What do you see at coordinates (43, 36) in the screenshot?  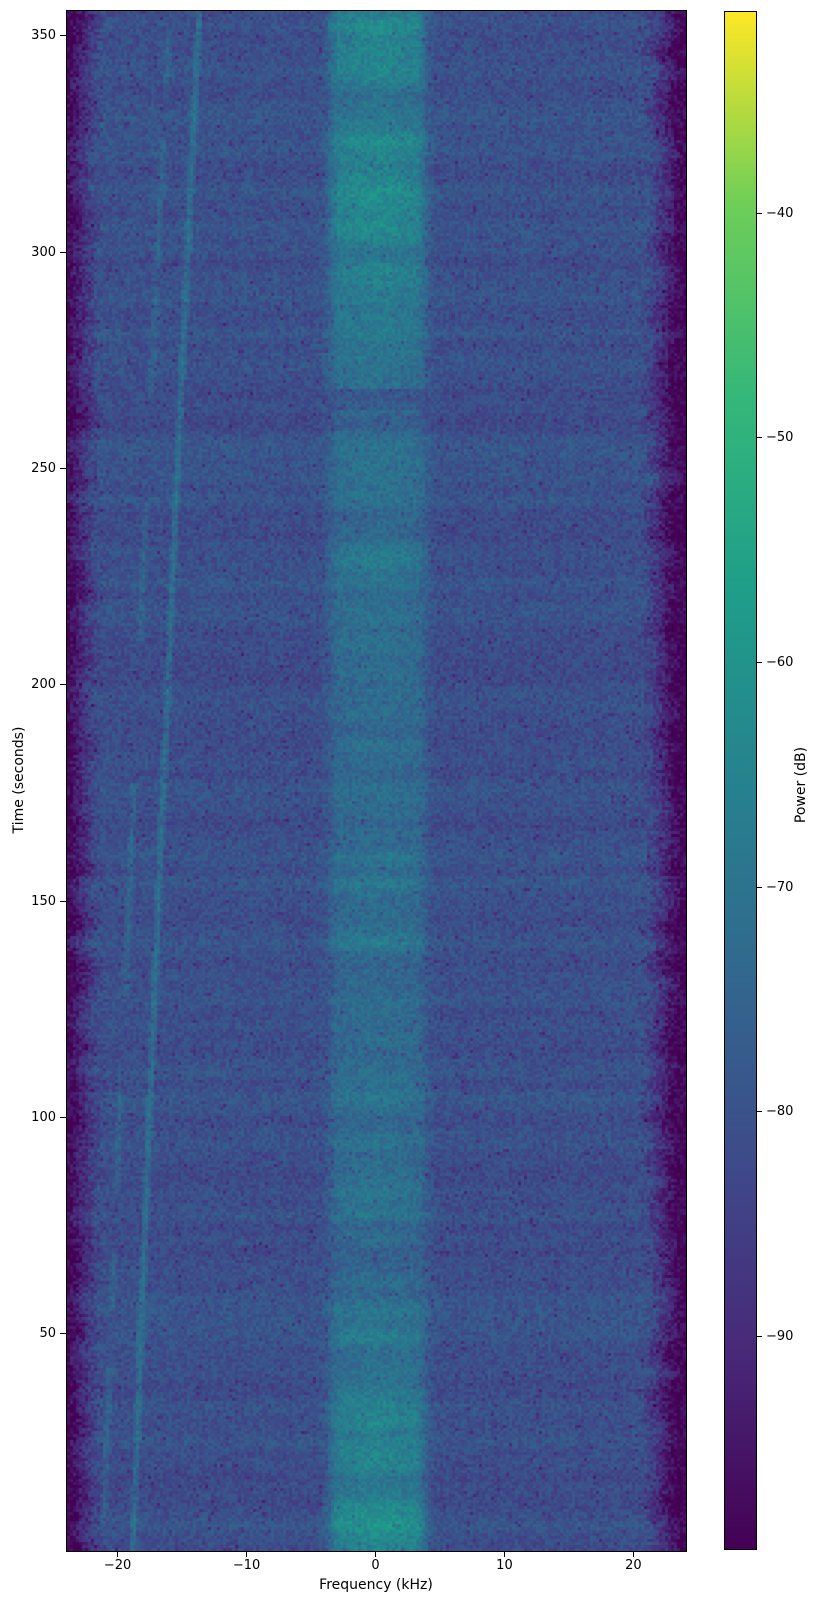 I see `y-tick-label: 350` at bounding box center [43, 36].